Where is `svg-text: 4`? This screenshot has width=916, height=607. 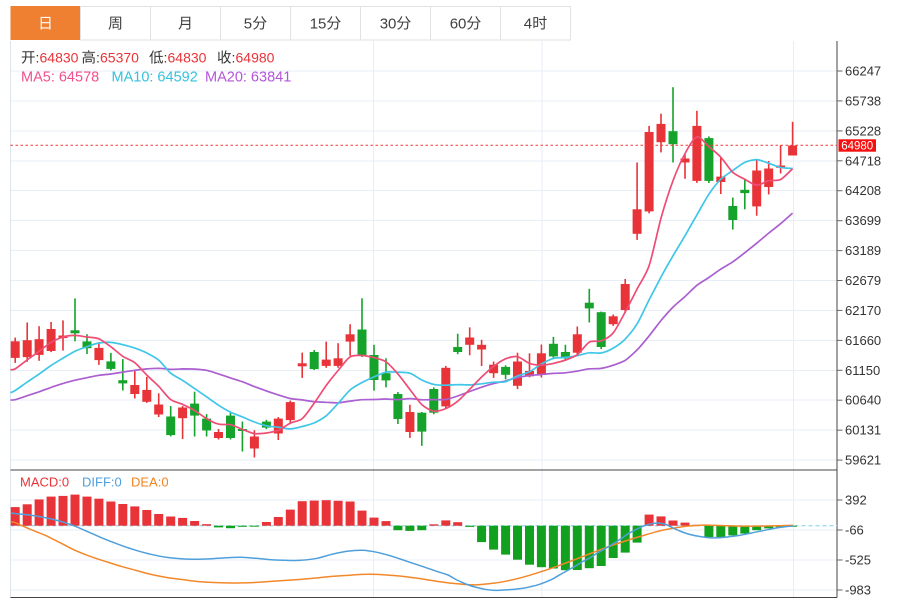
svg-text: 4 is located at coordinates (528, 24).